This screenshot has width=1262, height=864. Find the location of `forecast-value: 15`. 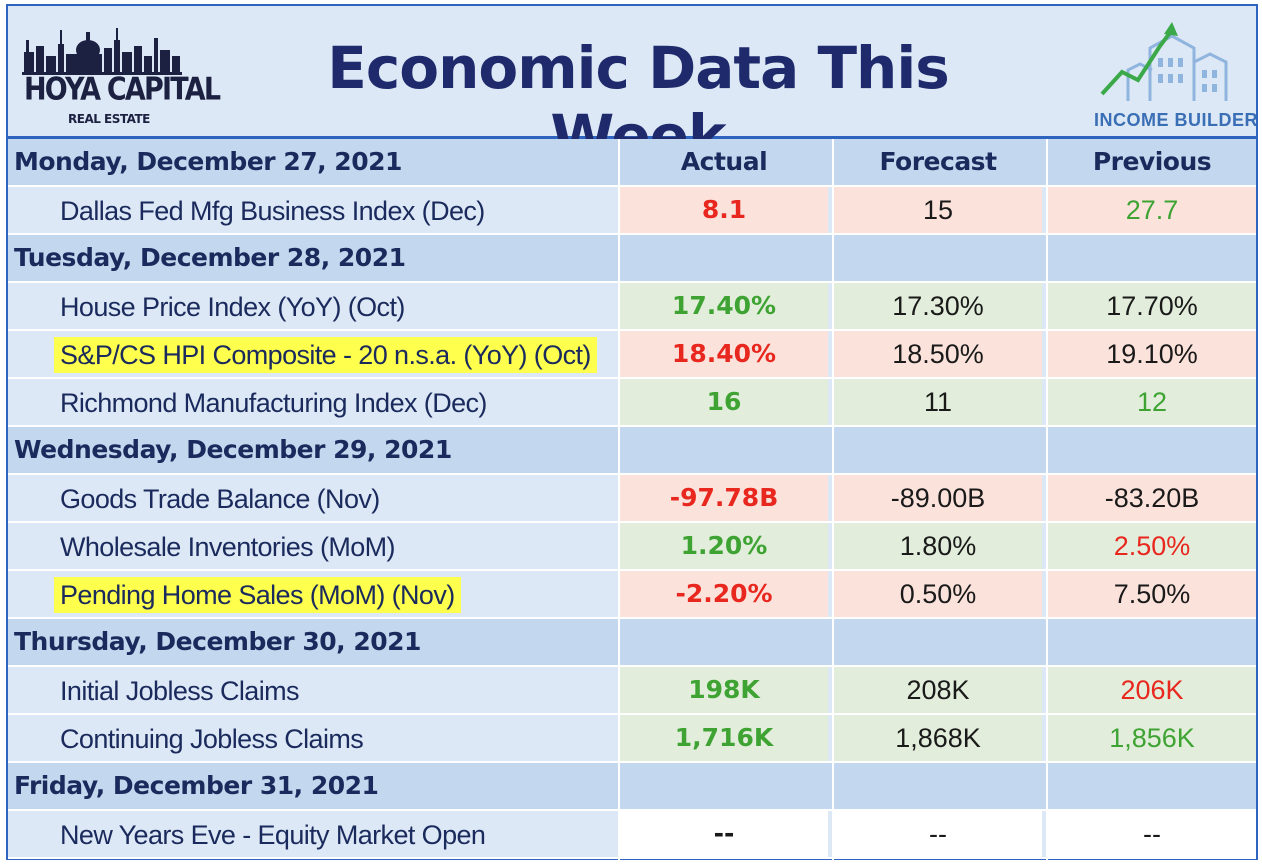

forecast-value: 15 is located at coordinates (938, 210).